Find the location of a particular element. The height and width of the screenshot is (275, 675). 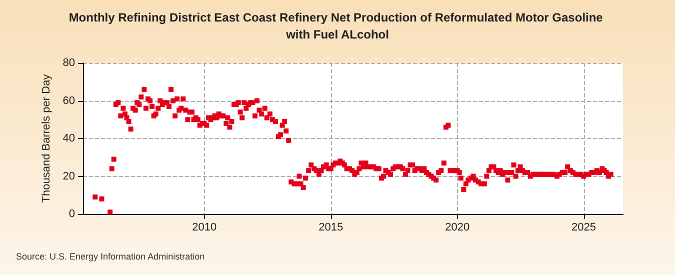

chart-title: Monthly Refining District East Coast Refinery Net Production of Reformulated Motor Gasoline with Fuel ALcohol is located at coordinates (337, 26).